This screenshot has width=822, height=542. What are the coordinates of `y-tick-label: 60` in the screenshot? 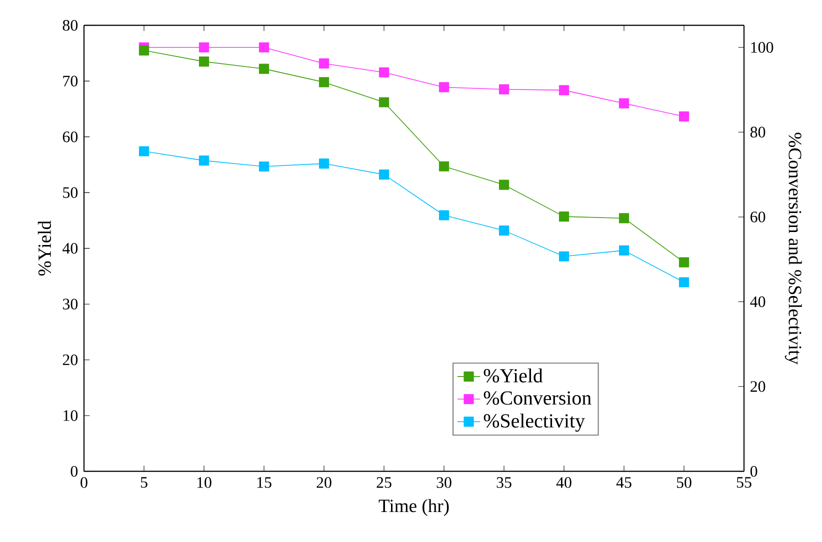 It's located at (70, 136).